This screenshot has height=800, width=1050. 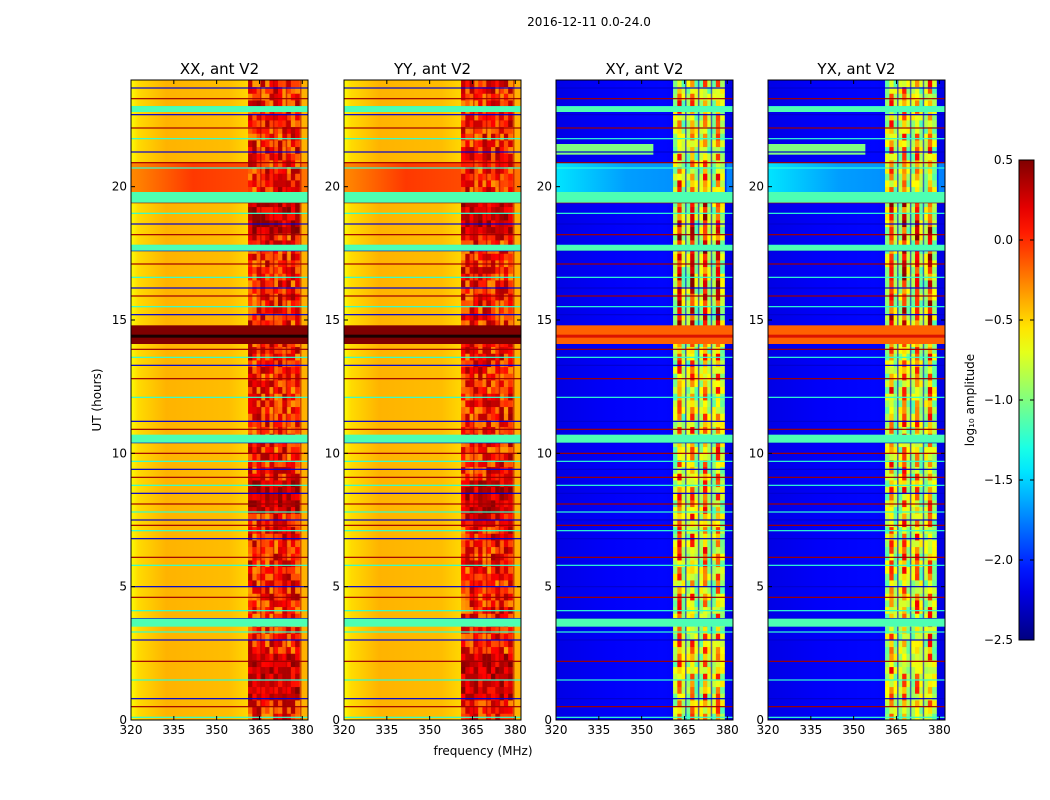 I want to click on x-tick-label: 320, so click(x=768, y=730).